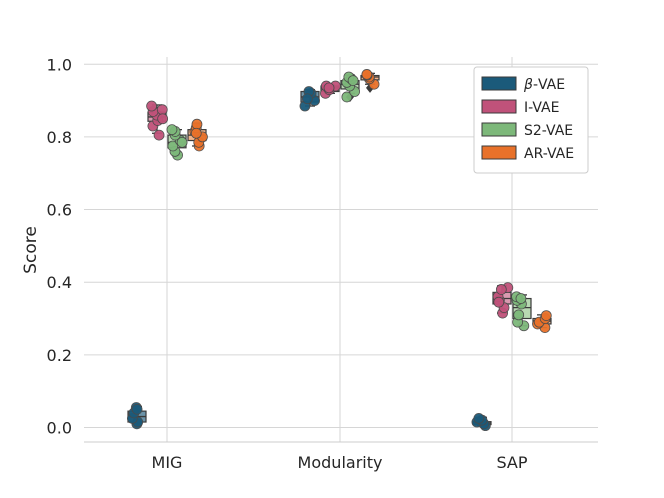 The image size is (664, 498). Describe the element at coordinates (548, 131) in the screenshot. I see `legend-label: S2-VAE` at that location.